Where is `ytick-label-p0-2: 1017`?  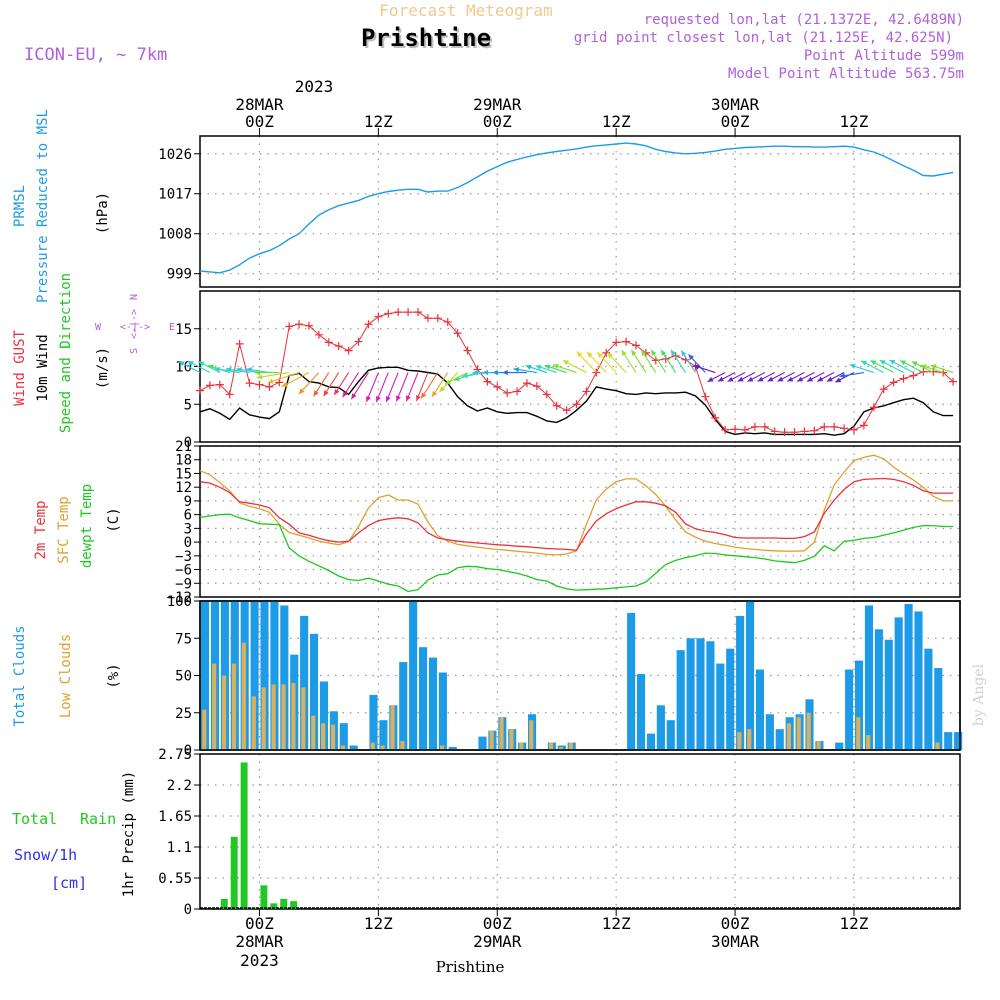 ytick-label-p0-2: 1017 is located at coordinates (175, 195).